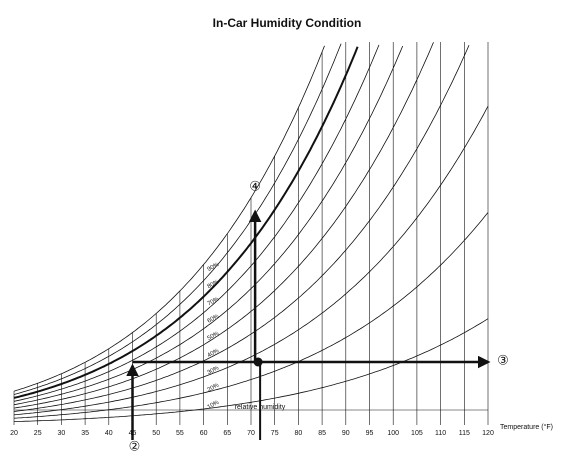 The image size is (571, 467). I want to click on x-tick-label: 105, so click(417, 433).